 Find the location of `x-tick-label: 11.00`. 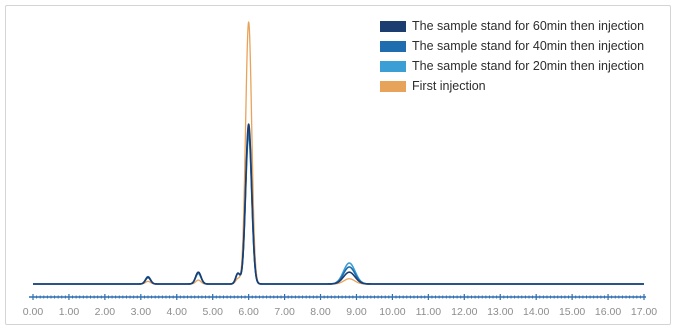

x-tick-label: 11.00 is located at coordinates (429, 312).